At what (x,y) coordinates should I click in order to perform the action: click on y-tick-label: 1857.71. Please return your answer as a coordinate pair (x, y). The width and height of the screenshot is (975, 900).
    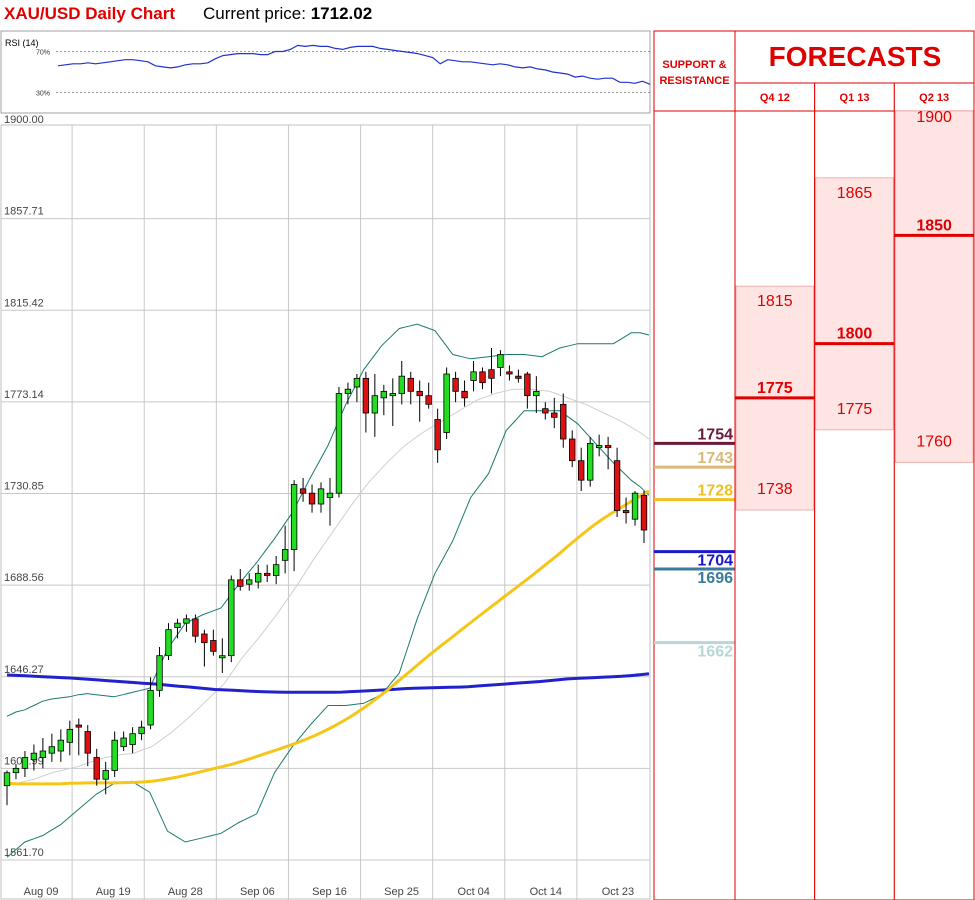
    Looking at the image, I should click on (24, 212).